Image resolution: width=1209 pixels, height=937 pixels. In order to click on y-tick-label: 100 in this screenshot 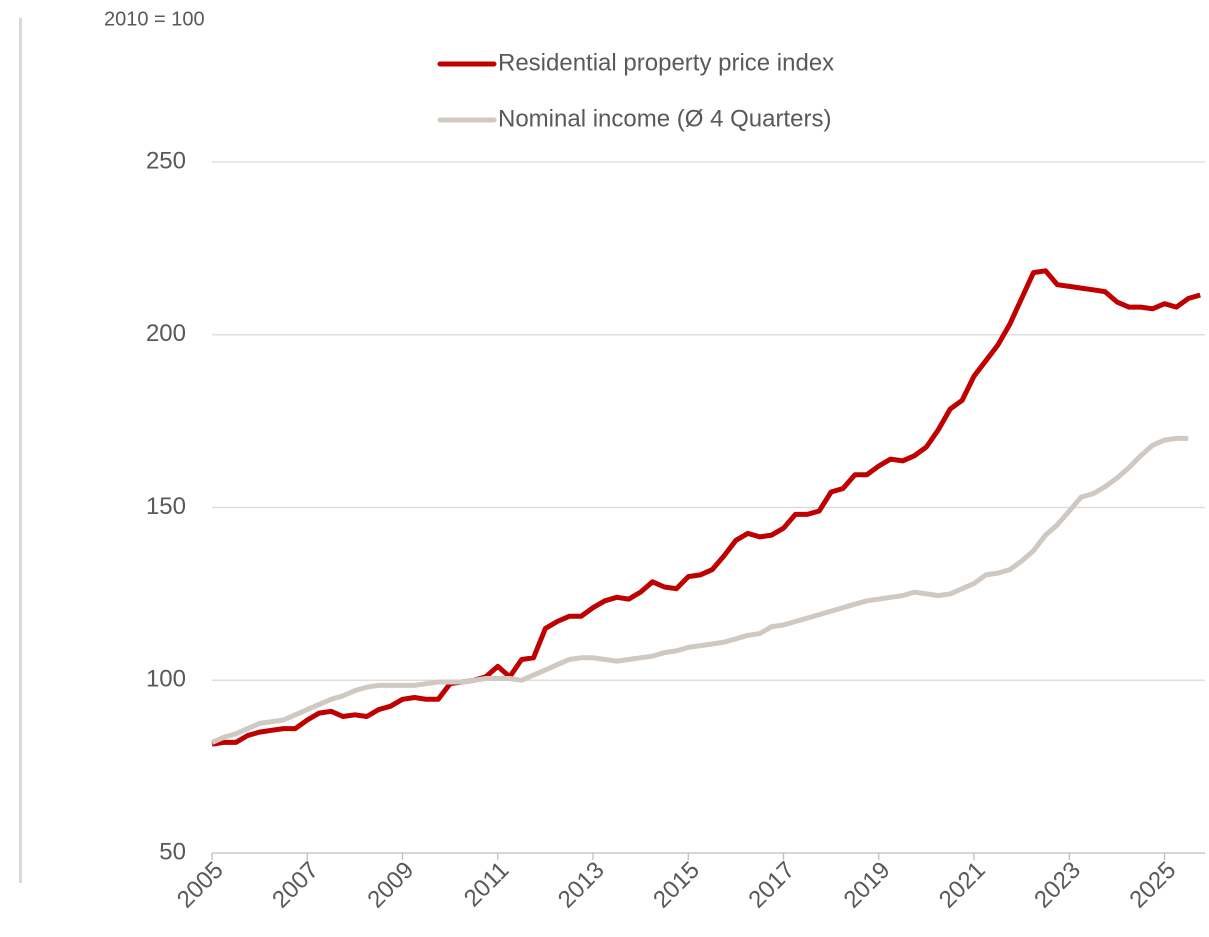, I will do `click(166, 679)`.